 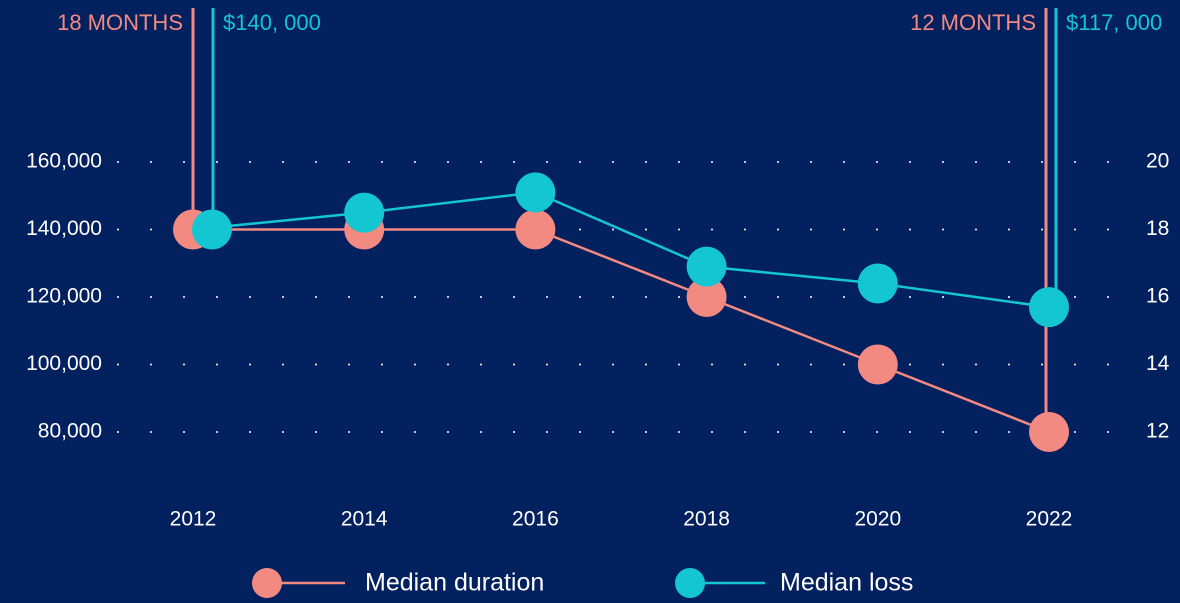 I want to click on series-line, so click(x=621, y=250).